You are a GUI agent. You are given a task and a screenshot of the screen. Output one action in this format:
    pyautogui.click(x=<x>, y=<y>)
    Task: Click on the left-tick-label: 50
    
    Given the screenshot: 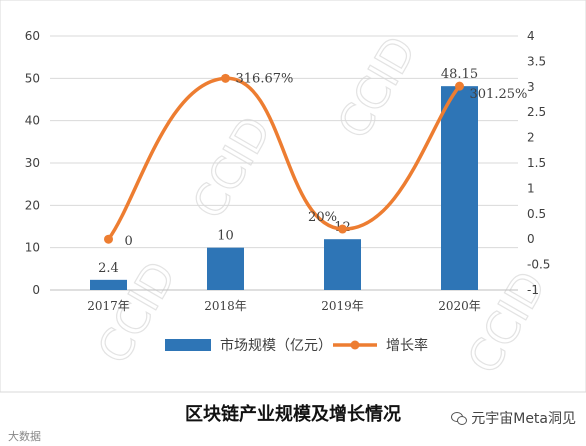 What is the action you would take?
    pyautogui.click(x=32, y=78)
    